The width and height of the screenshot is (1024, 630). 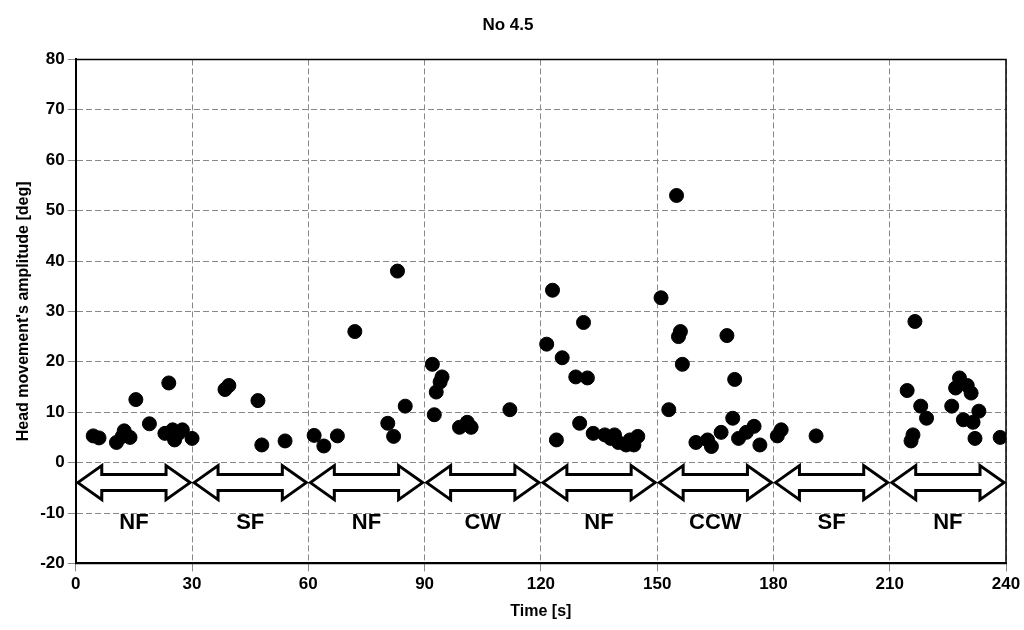 What do you see at coordinates (55, 109) in the screenshot?
I see `y-tick-label: 70` at bounding box center [55, 109].